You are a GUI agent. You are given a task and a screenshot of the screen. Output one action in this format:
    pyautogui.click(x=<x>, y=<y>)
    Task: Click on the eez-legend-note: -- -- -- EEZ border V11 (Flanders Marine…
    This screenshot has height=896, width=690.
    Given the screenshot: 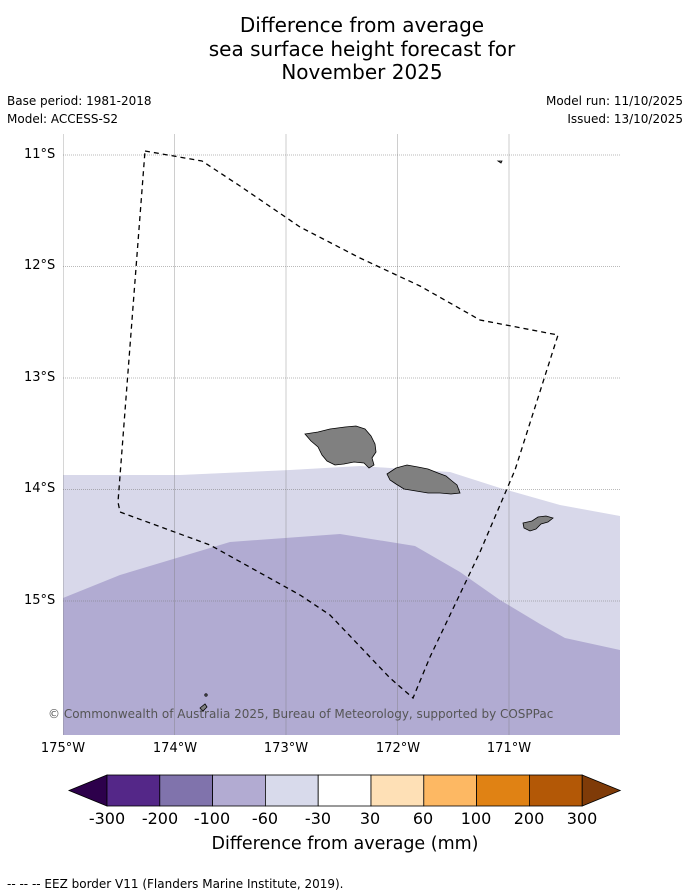 What is the action you would take?
    pyautogui.click(x=175, y=884)
    